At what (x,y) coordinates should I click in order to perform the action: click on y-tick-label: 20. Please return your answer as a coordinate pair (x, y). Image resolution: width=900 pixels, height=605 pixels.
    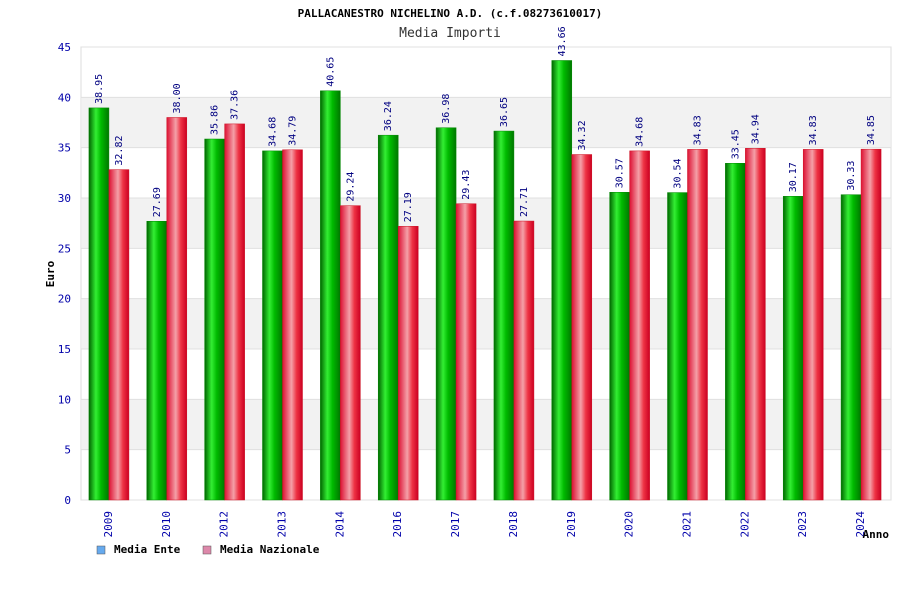
    Looking at the image, I should click on (64, 299).